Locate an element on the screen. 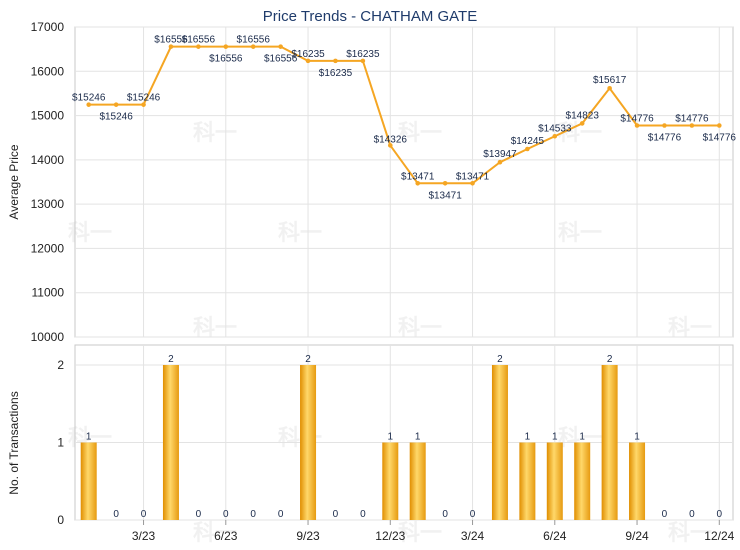 This screenshot has height=550, width=740. x-tick-label: 6/24 is located at coordinates (555, 536).